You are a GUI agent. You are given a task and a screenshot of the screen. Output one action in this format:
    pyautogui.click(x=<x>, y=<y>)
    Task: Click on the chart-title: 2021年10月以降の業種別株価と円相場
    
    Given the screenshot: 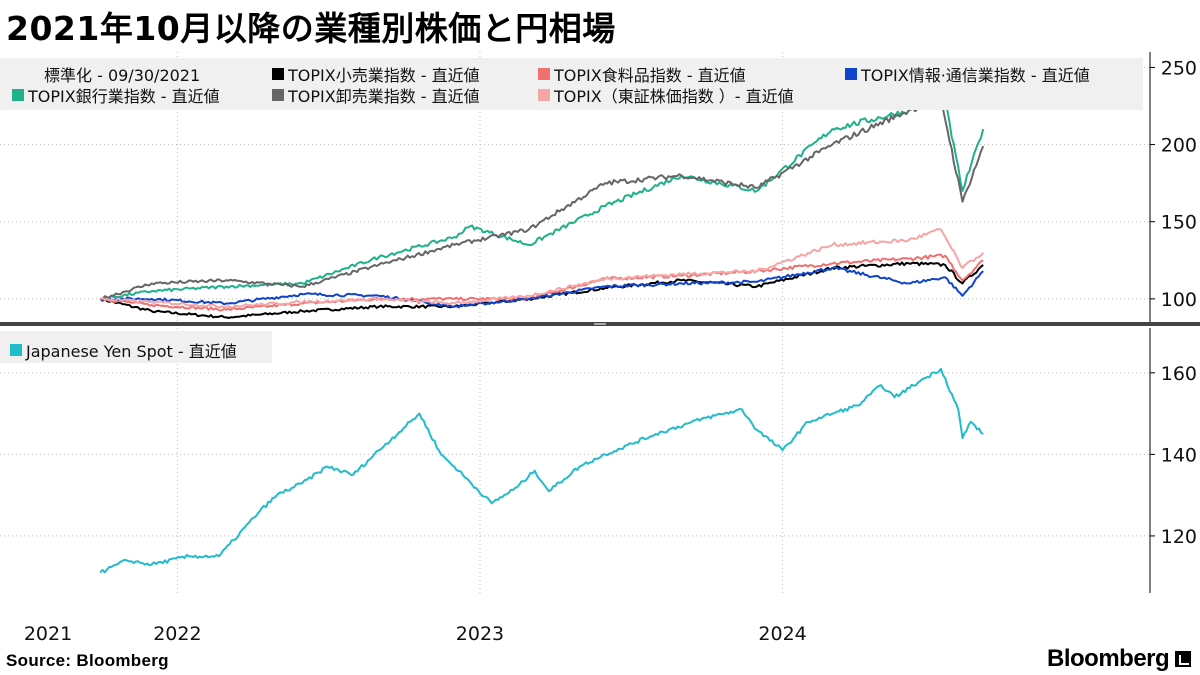 What is the action you would take?
    pyautogui.click(x=311, y=28)
    